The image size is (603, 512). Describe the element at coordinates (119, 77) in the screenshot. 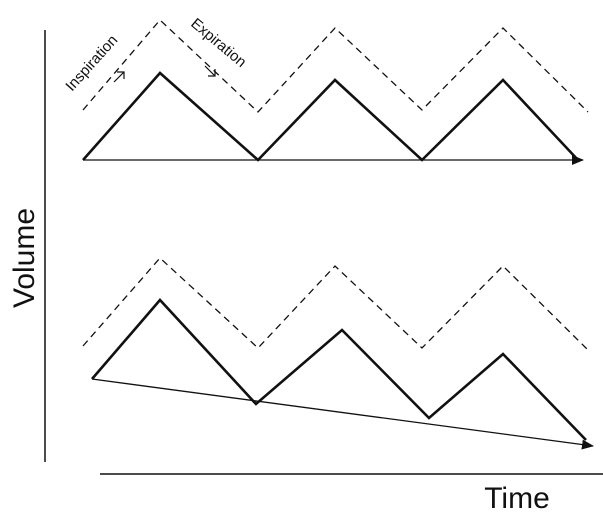

I see `inspiration-arrow-icon` at that location.